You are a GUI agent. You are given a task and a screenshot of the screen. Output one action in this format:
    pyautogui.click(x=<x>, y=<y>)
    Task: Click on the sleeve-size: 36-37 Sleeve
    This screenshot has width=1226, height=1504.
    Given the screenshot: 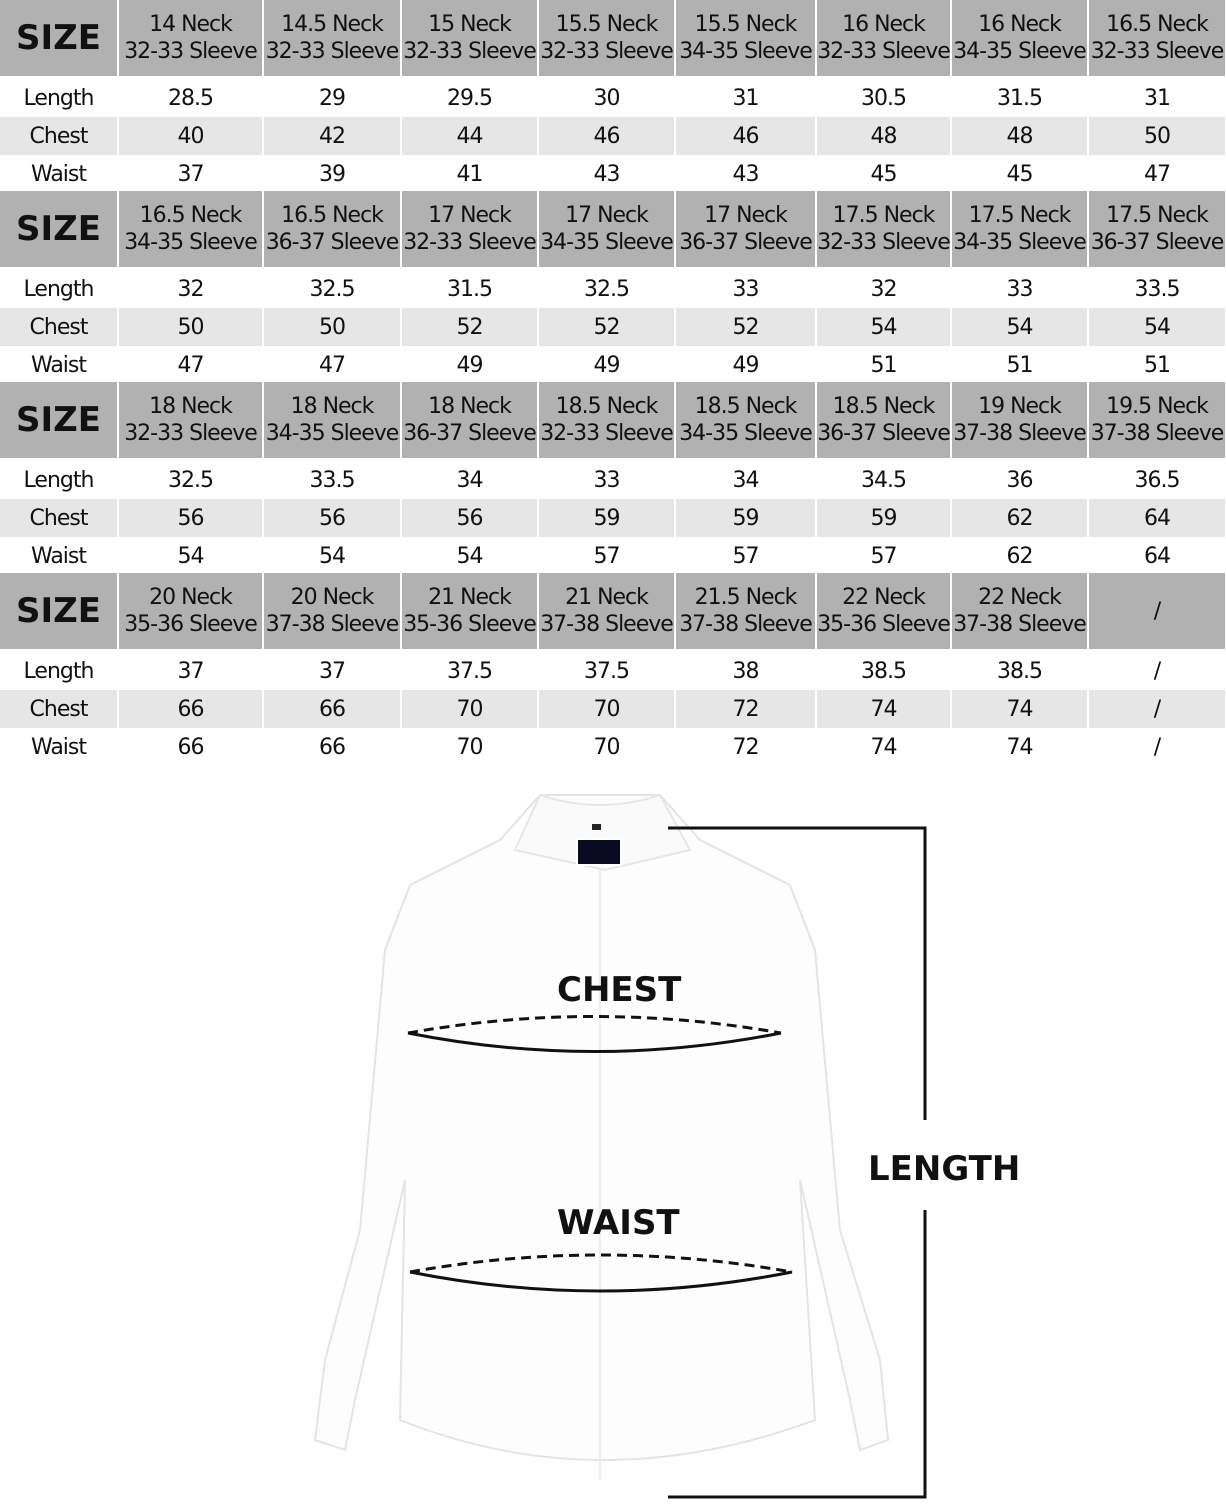 What is the action you would take?
    pyautogui.click(x=1157, y=242)
    